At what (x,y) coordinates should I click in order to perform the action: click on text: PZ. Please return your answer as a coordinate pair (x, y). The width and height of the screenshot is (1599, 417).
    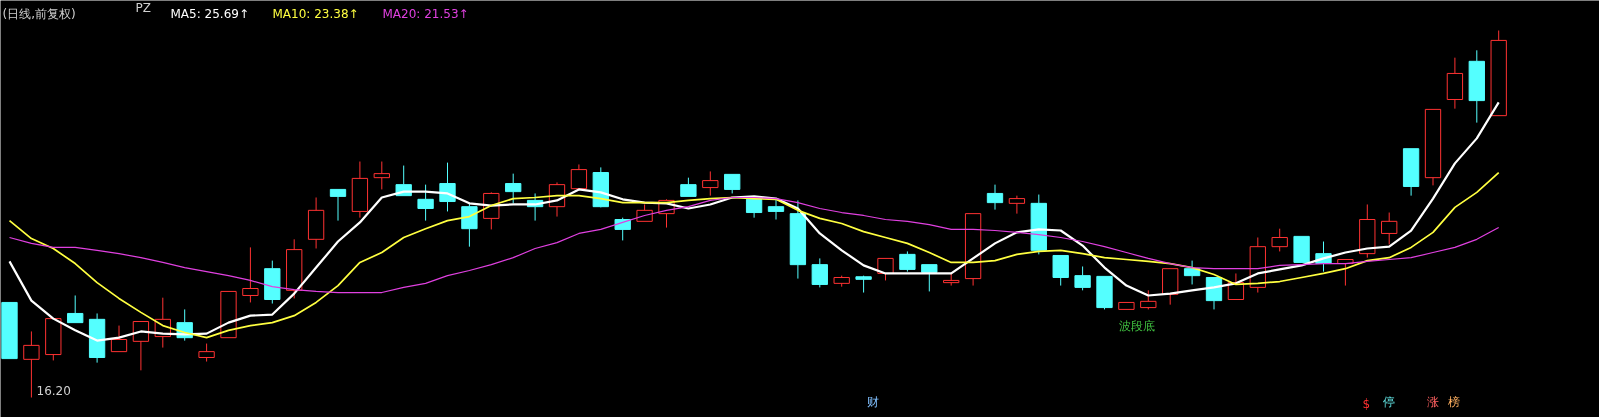
    Looking at the image, I should click on (143, 7).